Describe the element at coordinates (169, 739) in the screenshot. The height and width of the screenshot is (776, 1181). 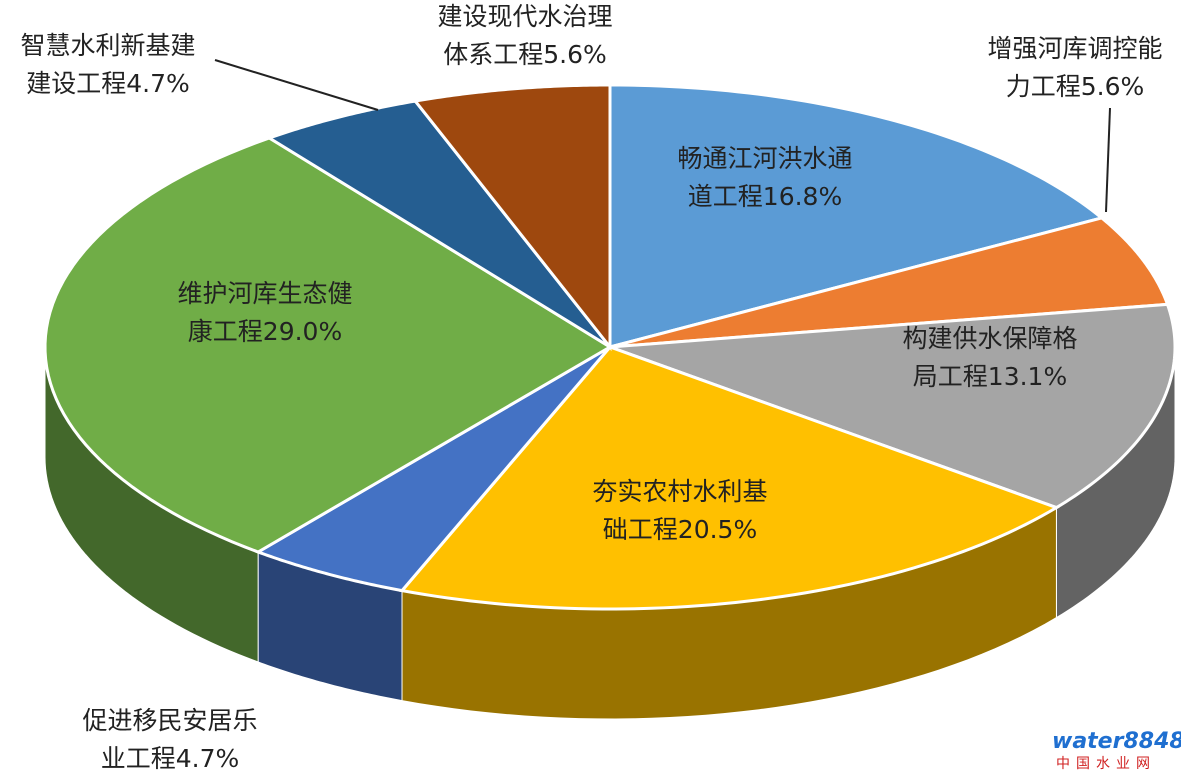
I see `slice-label: 促进移民安居乐业工程` at that location.